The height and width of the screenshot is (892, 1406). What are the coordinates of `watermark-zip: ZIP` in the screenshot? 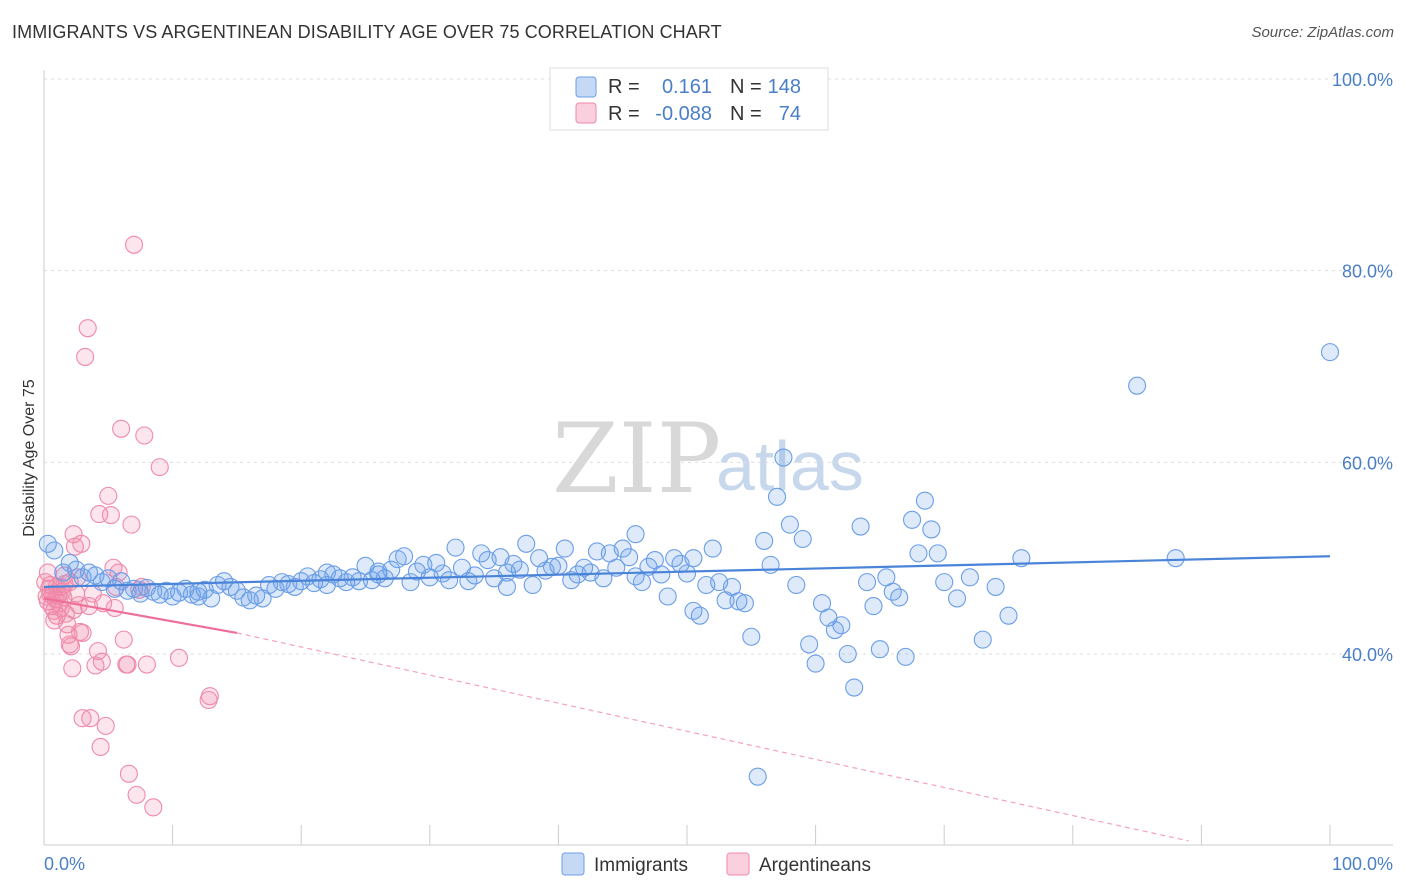 It's located at (636, 459).